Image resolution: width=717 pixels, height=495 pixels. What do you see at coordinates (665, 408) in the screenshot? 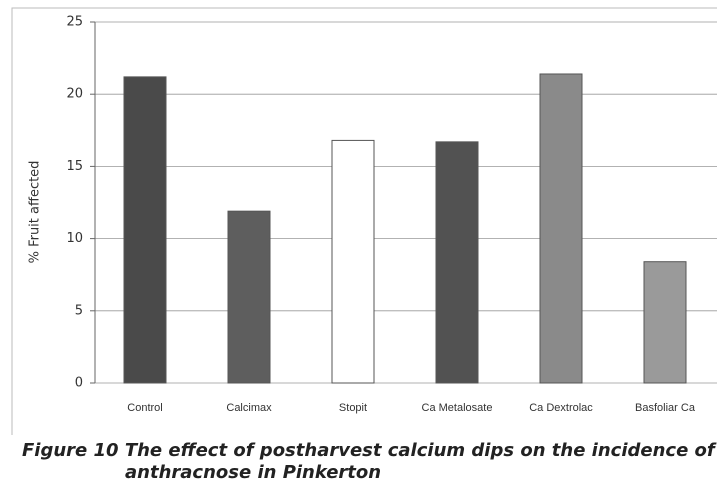
I see `x-tick-label: Basfoliar Ca` at bounding box center [665, 408].